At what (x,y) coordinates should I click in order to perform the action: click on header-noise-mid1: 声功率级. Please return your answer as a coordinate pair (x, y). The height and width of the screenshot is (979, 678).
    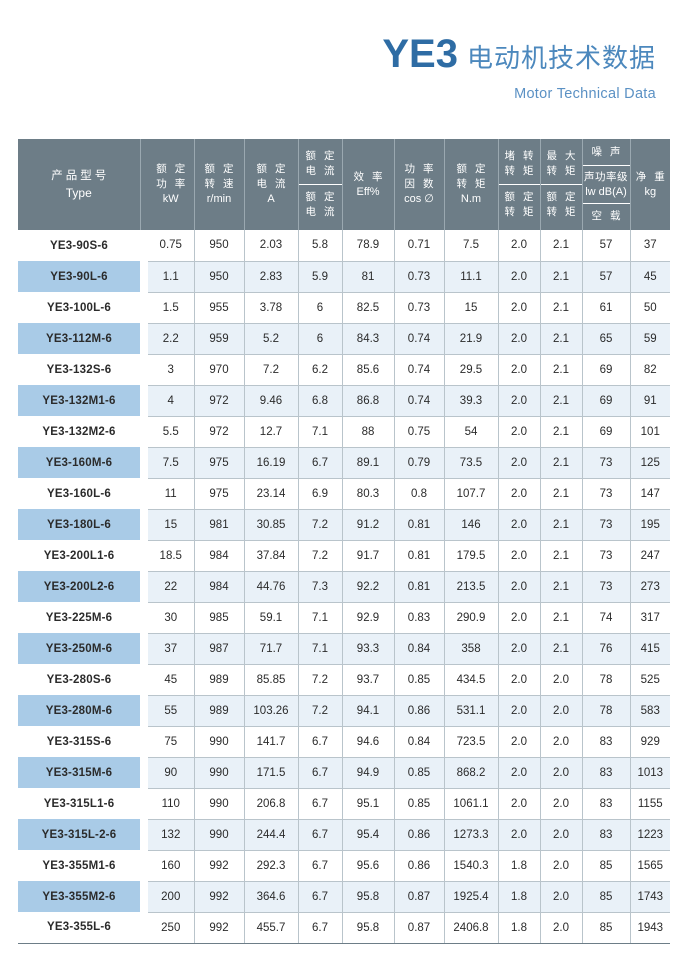
    Looking at the image, I should click on (606, 177).